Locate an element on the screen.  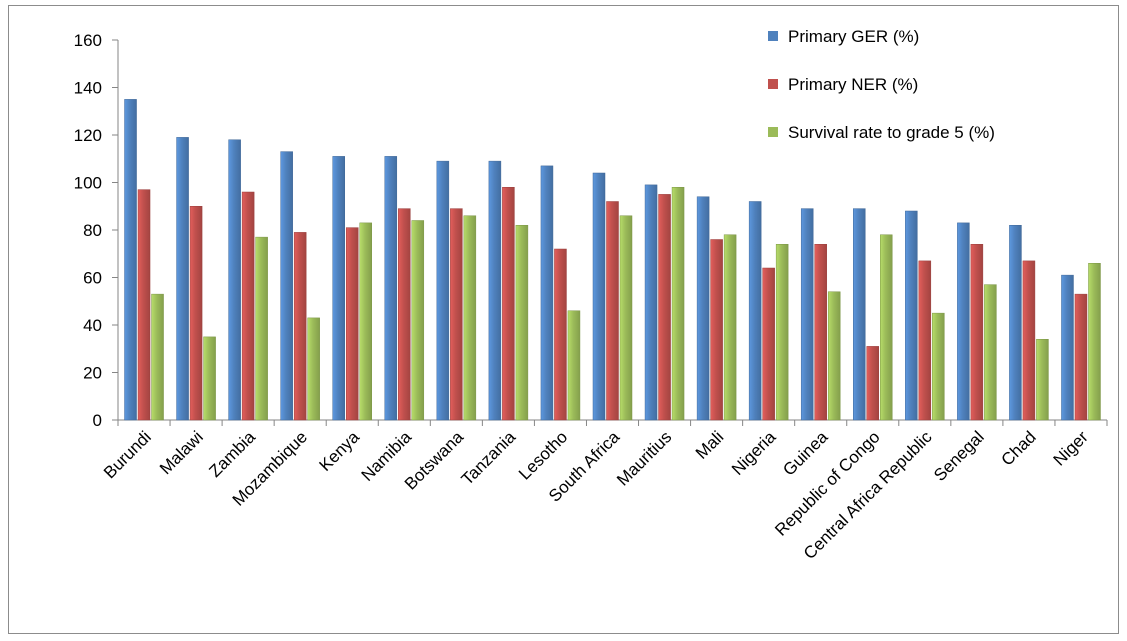
x-tick-label: Mauritius is located at coordinates (644, 458).